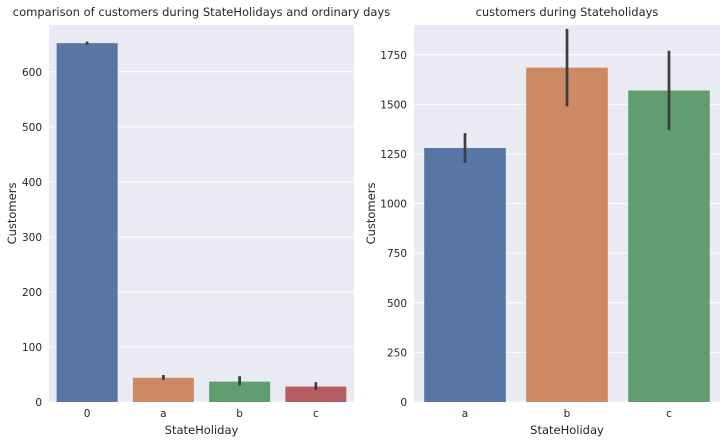  Describe the element at coordinates (397, 254) in the screenshot. I see `right-y-tick-label: 750` at that location.